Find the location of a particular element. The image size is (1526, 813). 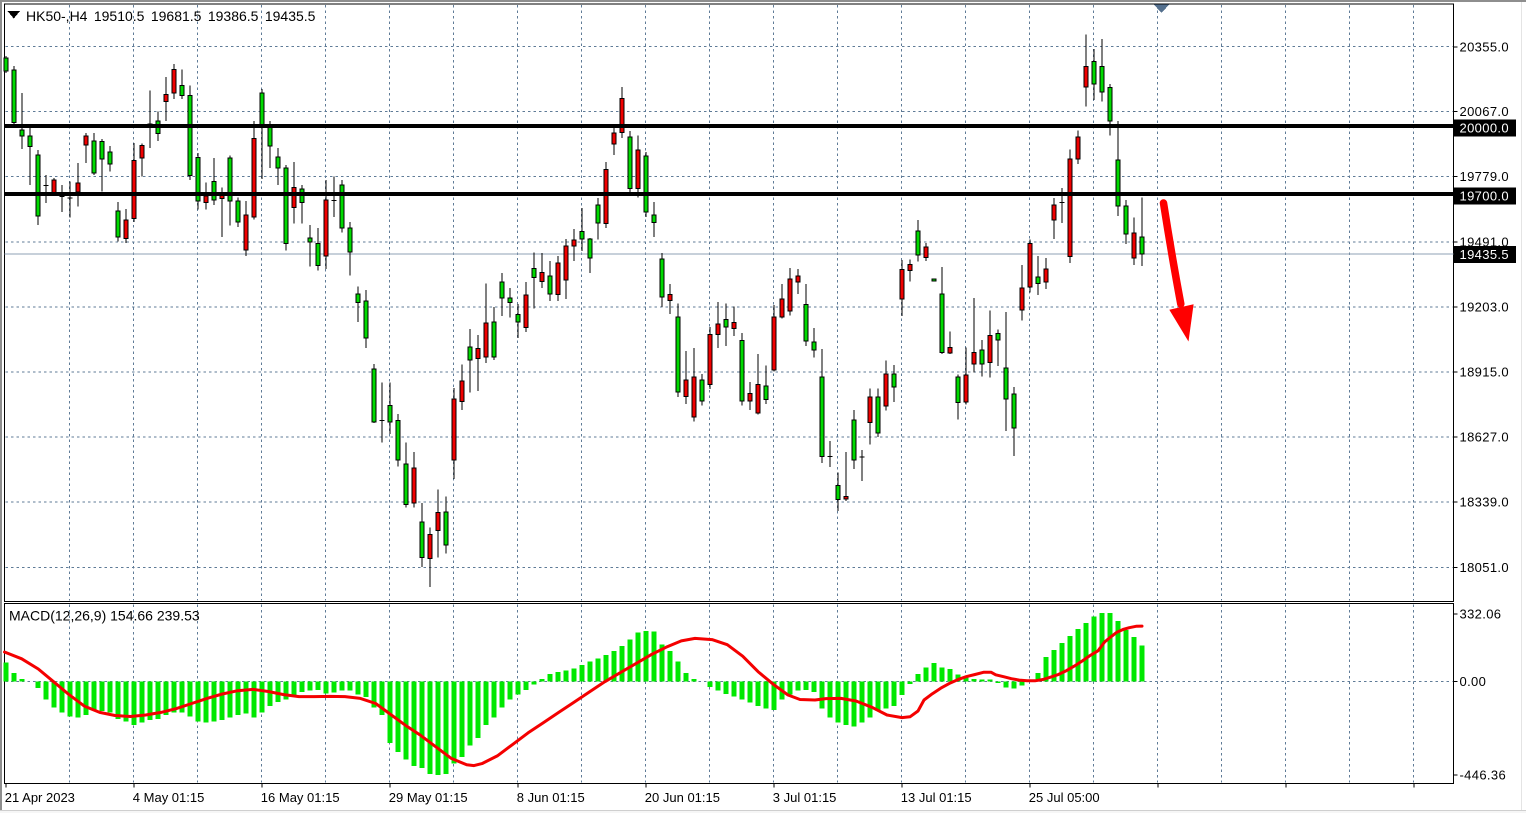

svg-text: 13 Jul 01:15 is located at coordinates (936, 797).